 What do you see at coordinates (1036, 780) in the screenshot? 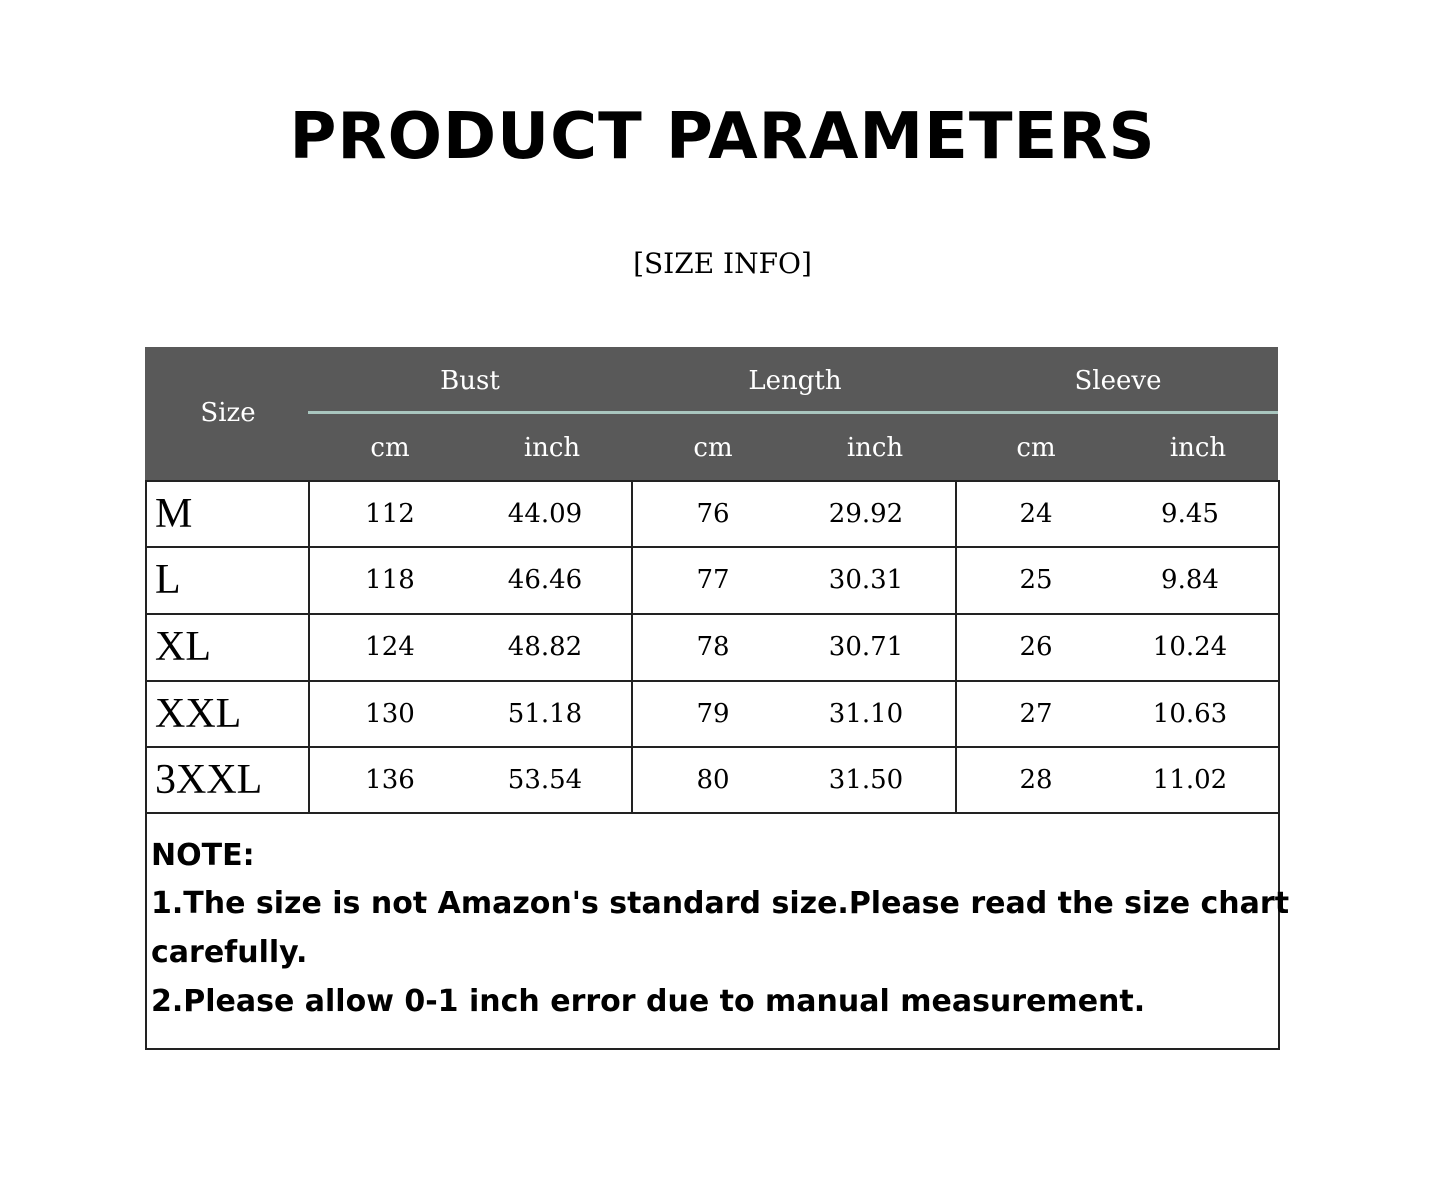
I see `table-cell: 28` at bounding box center [1036, 780].